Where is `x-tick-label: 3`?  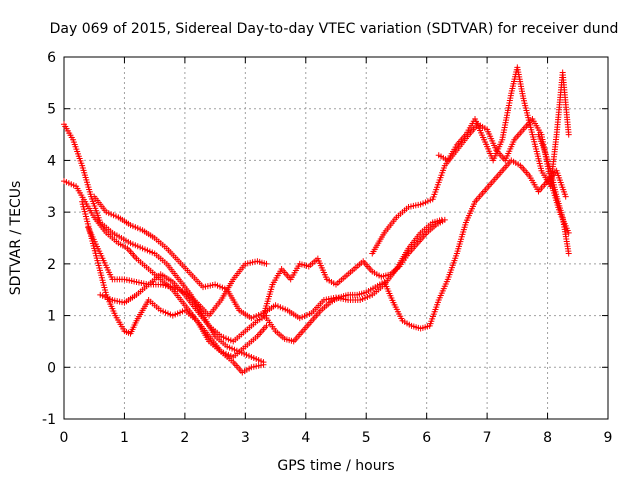 x-tick-label: 3 is located at coordinates (245, 438).